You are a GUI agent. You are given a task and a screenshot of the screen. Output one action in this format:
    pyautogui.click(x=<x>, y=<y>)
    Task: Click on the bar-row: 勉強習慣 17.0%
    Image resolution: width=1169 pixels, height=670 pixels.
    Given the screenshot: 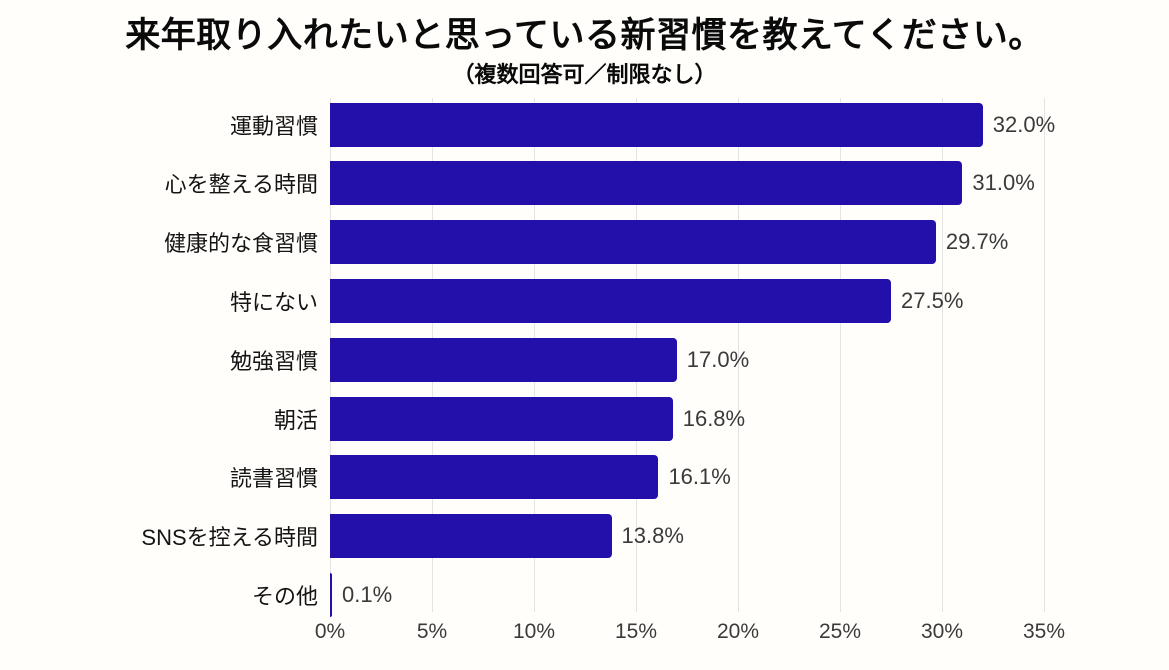 What is the action you would take?
    pyautogui.click(x=584, y=359)
    